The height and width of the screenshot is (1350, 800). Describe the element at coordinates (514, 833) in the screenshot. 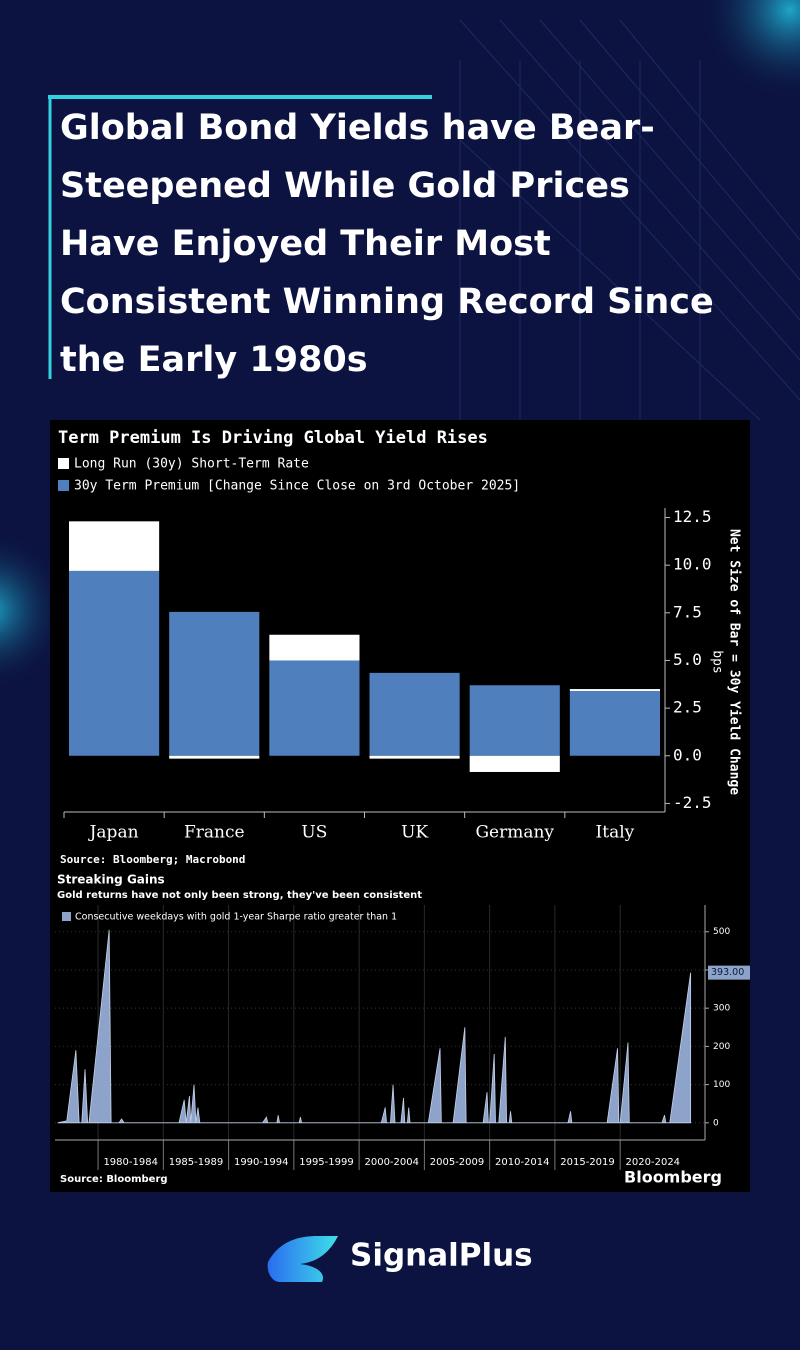

I see `x-tick-label: Germany` at that location.